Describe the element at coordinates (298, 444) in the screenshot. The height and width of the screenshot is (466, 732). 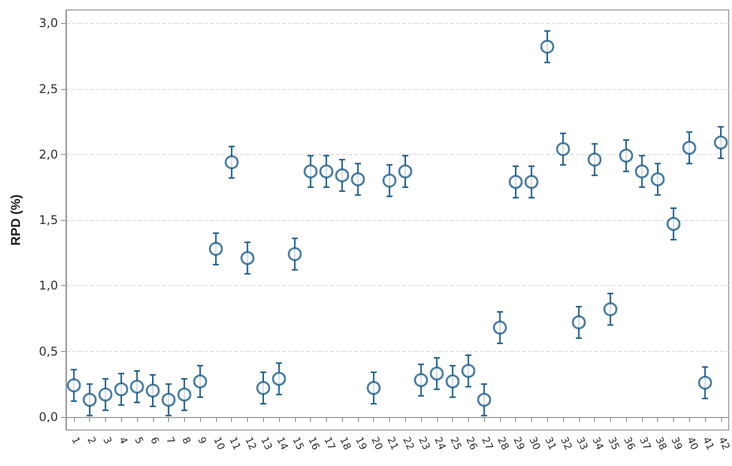
I see `x-tick-label: 15` at that location.